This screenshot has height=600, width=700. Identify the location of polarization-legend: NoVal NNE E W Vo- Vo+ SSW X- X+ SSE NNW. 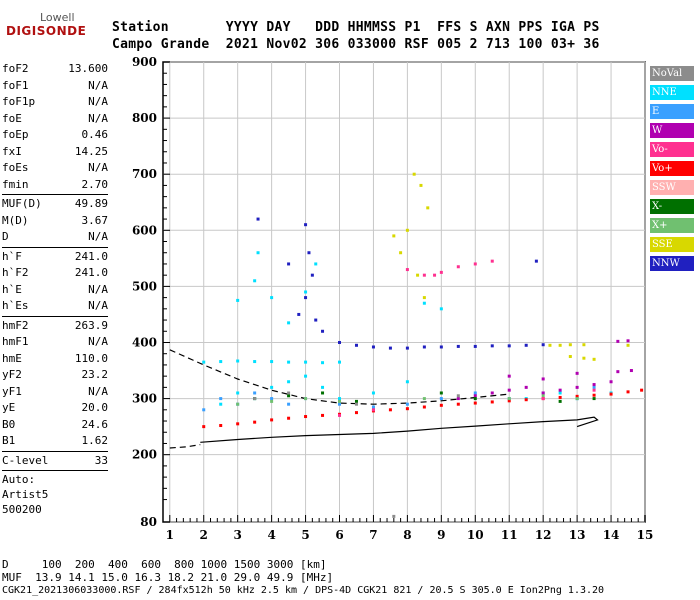
(672, 170).